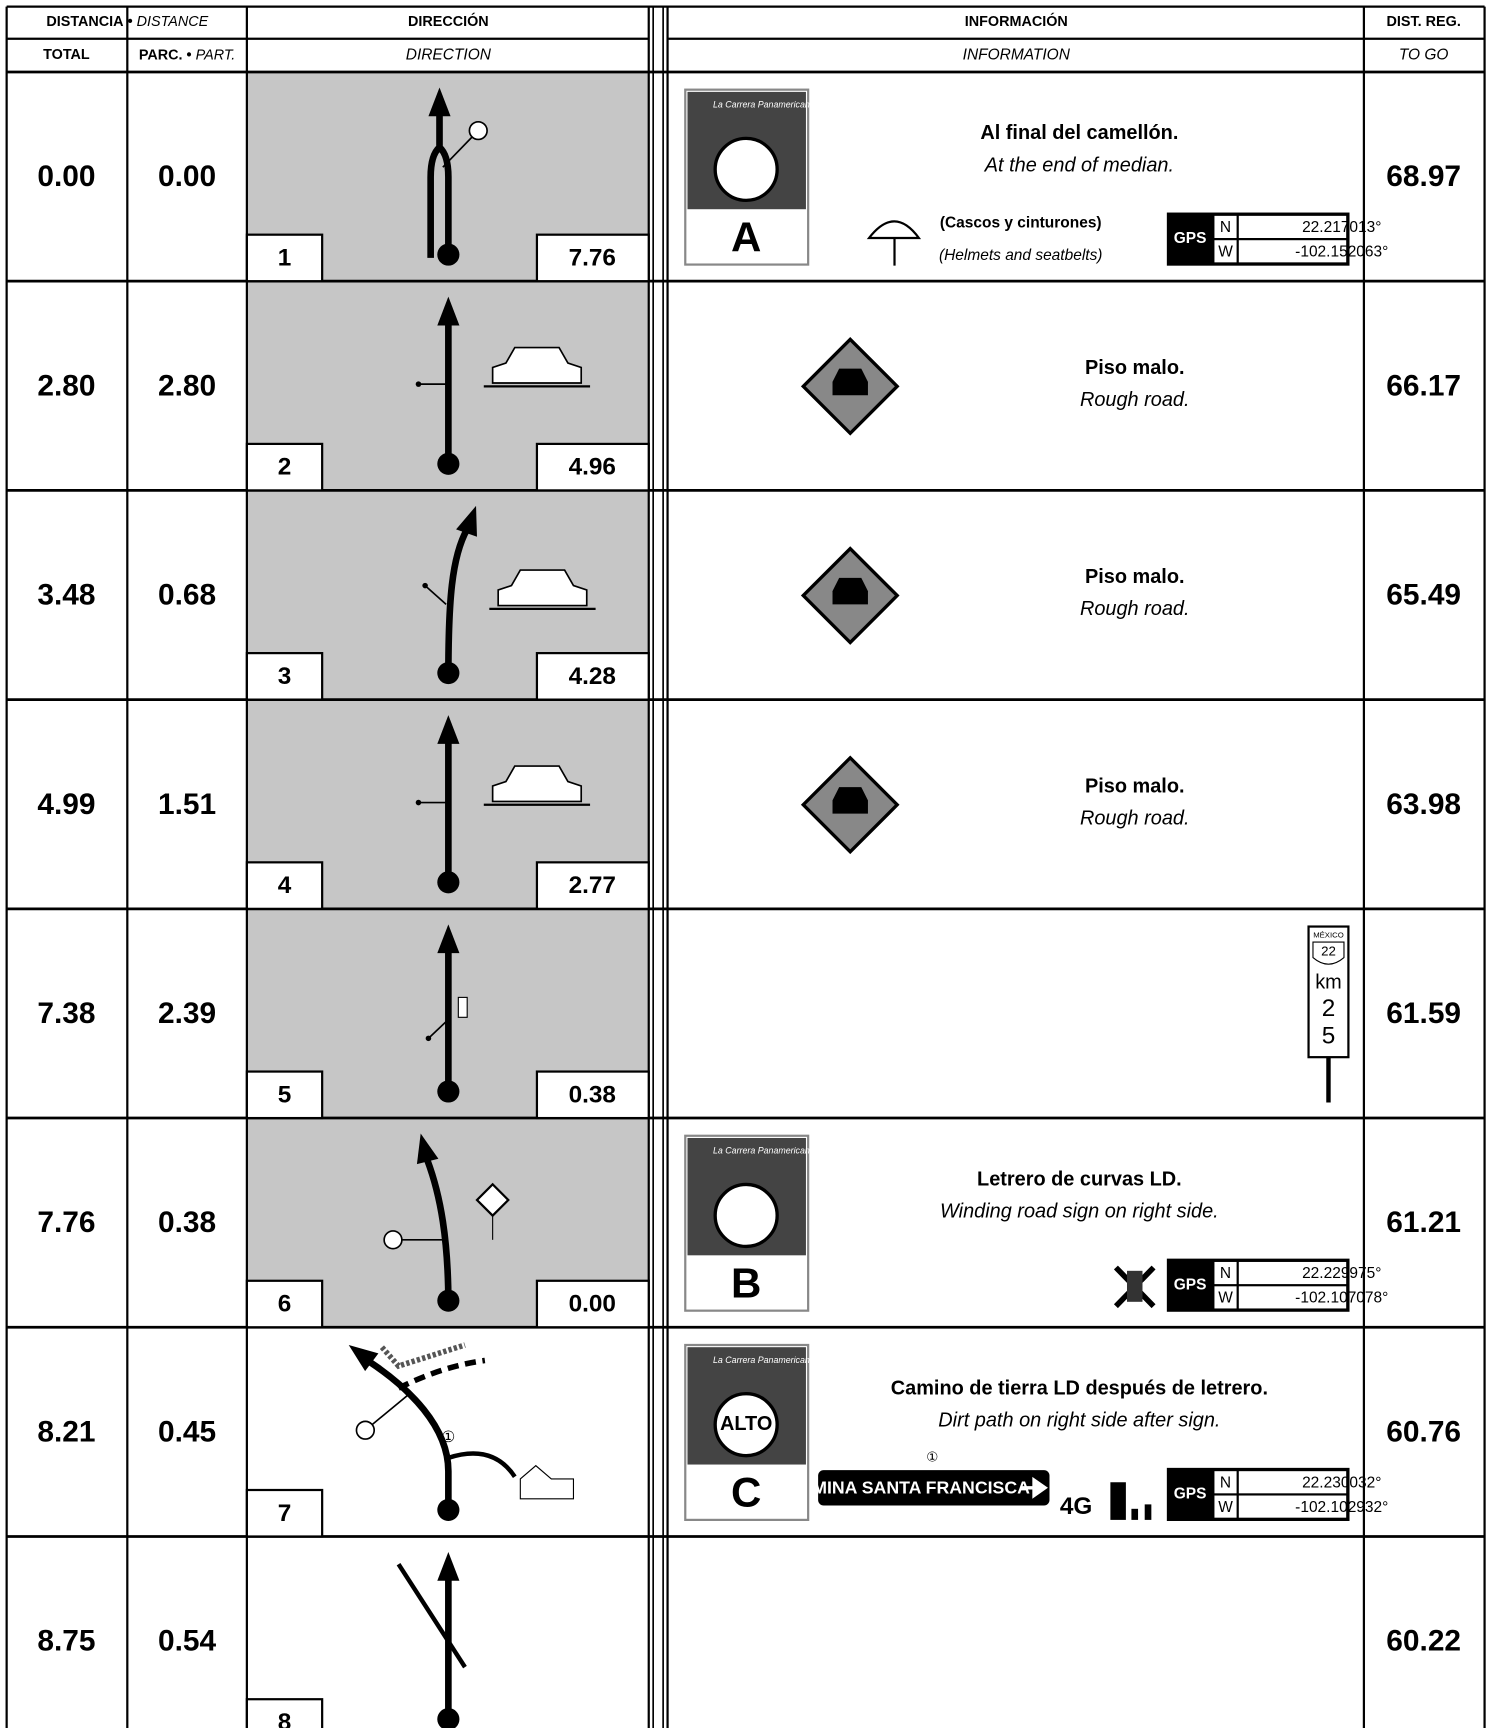  I want to click on partial-distance: 0.00, so click(187, 176).